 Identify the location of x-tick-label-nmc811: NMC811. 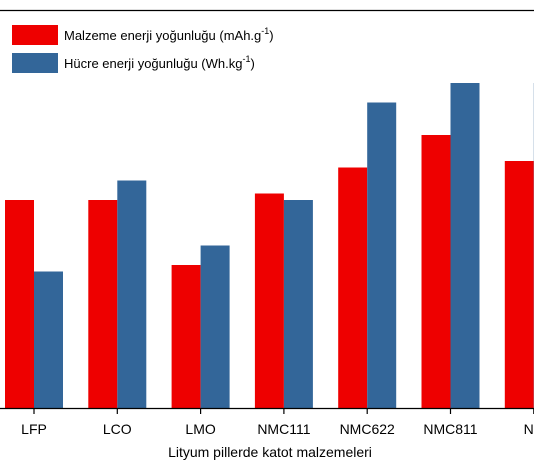
(450, 429).